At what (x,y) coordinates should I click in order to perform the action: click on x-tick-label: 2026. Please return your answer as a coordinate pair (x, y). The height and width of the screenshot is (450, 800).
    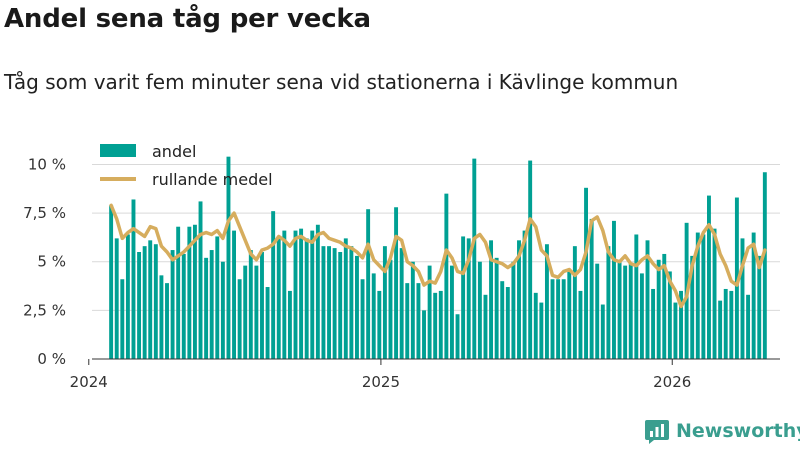
    Looking at the image, I should click on (672, 382).